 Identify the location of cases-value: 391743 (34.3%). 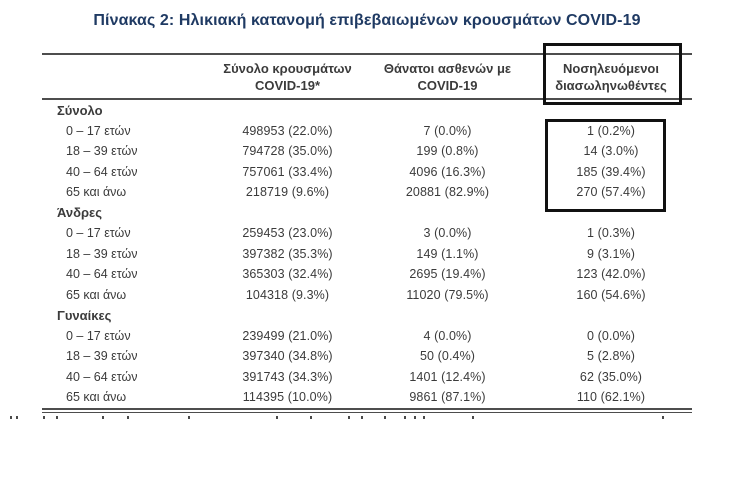
(287, 376).